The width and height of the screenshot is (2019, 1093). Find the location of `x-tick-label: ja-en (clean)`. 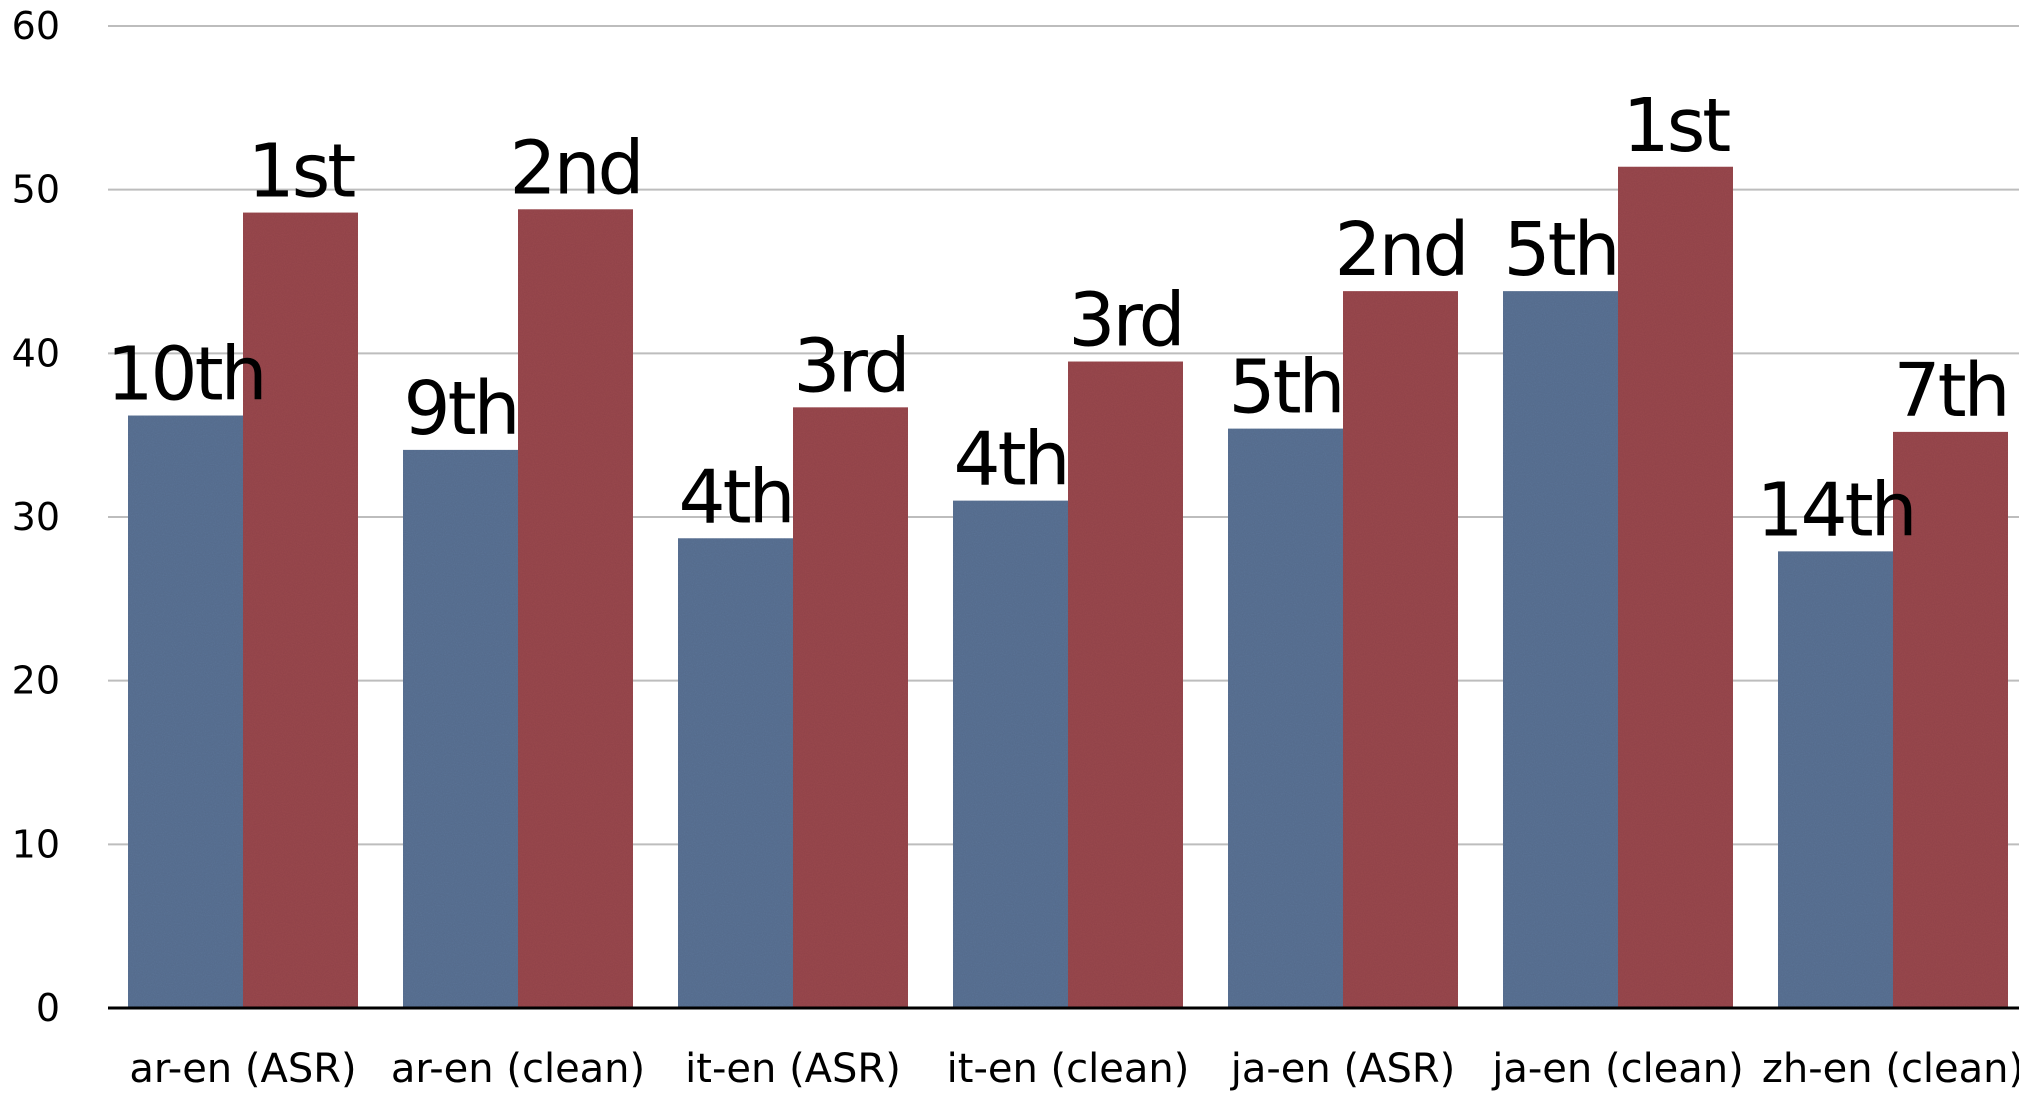

x-tick-label: ja-en (clean) is located at coordinates (1617, 1069).